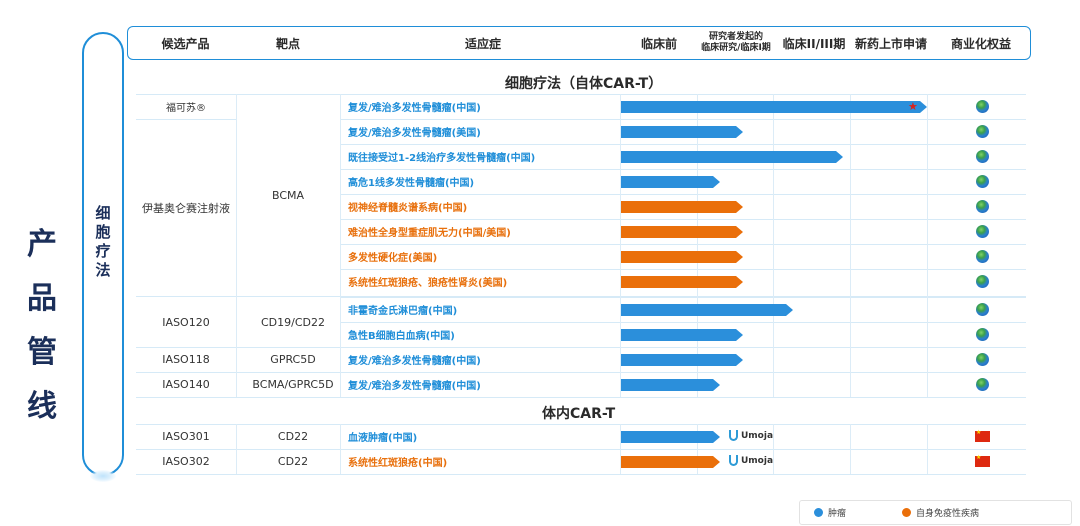 The height and width of the screenshot is (526, 1080). I want to click on target-bcma-gprc5d: BCMA/GPRC5D, so click(293, 384).